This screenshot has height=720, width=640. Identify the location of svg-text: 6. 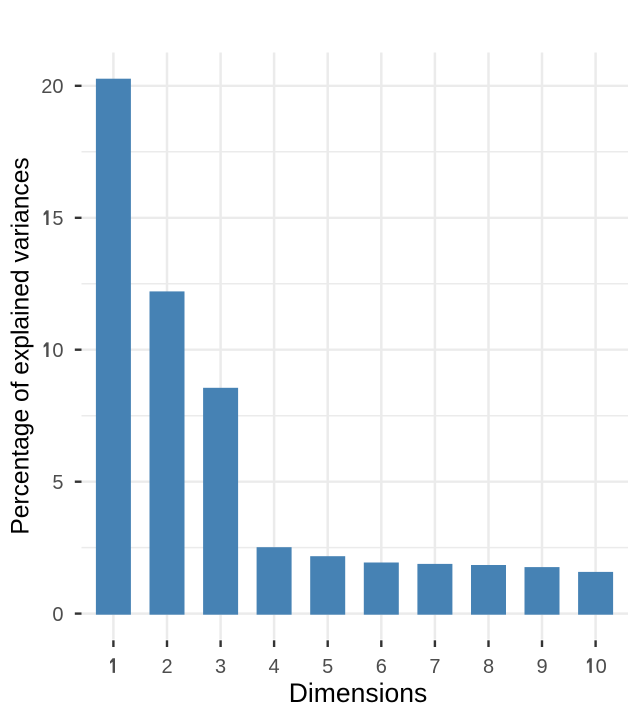
(381, 667).